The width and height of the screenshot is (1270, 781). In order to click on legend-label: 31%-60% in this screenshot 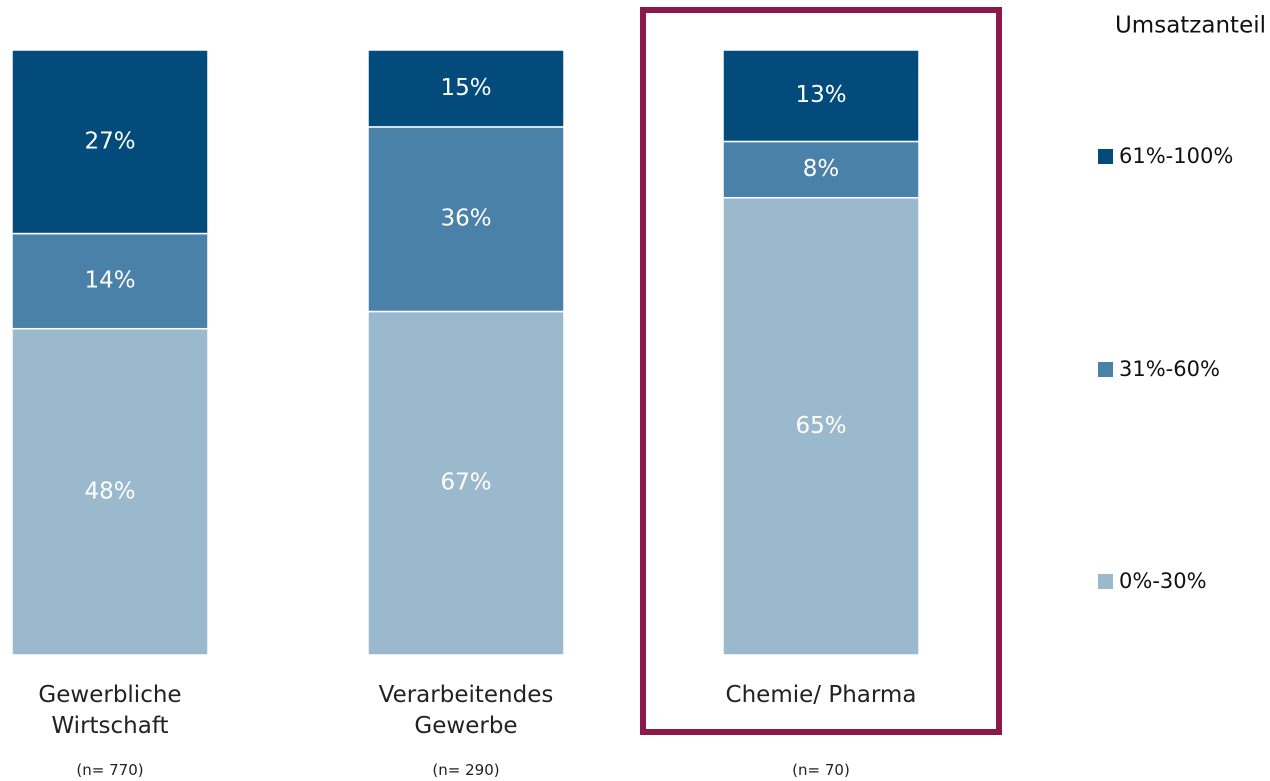, I will do `click(1169, 369)`.